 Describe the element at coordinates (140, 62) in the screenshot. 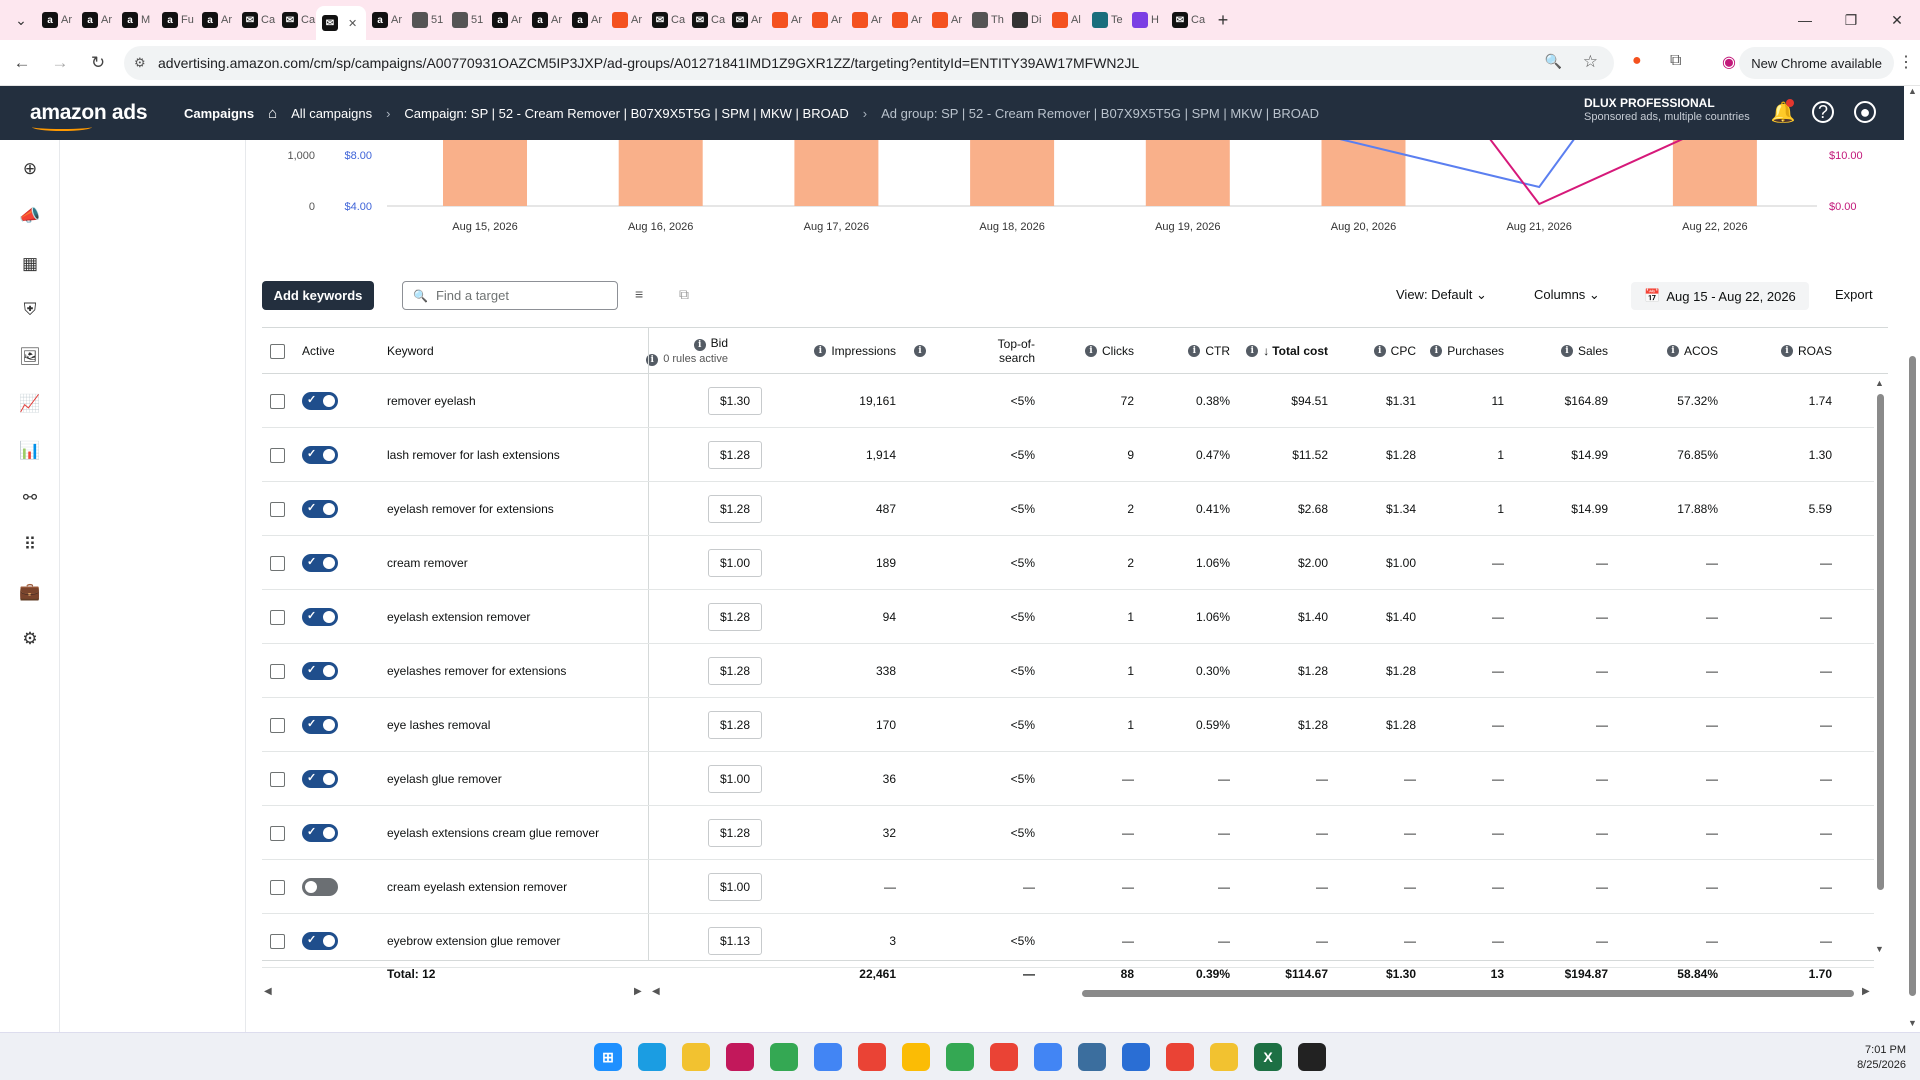

I see `site-info-icon: ⚙` at that location.